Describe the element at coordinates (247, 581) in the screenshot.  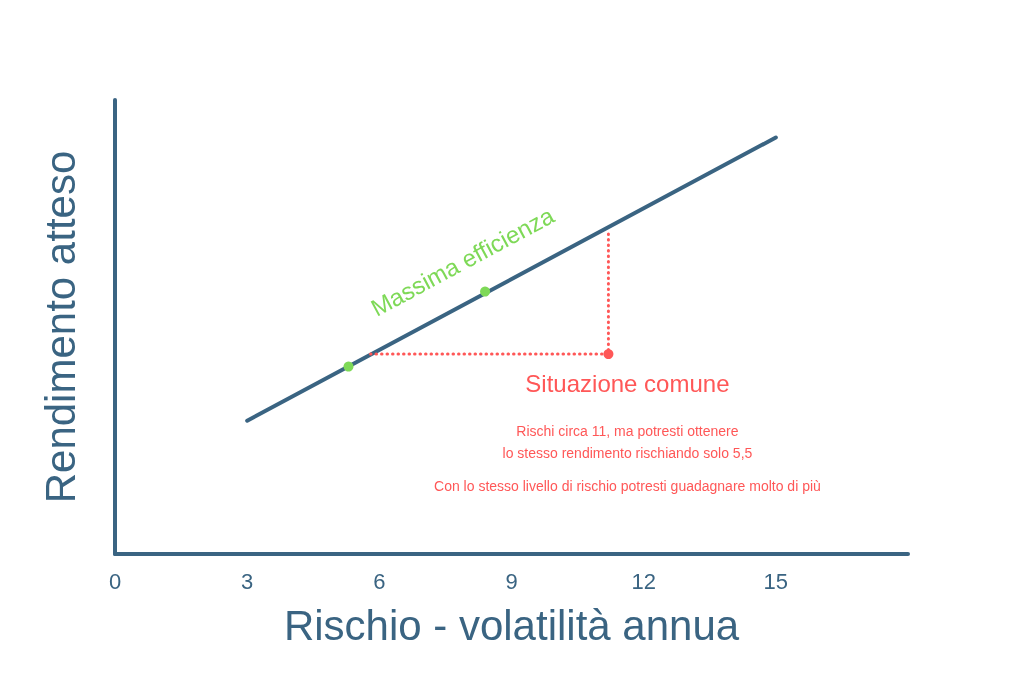
I see `x-tick-label: 3` at that location.